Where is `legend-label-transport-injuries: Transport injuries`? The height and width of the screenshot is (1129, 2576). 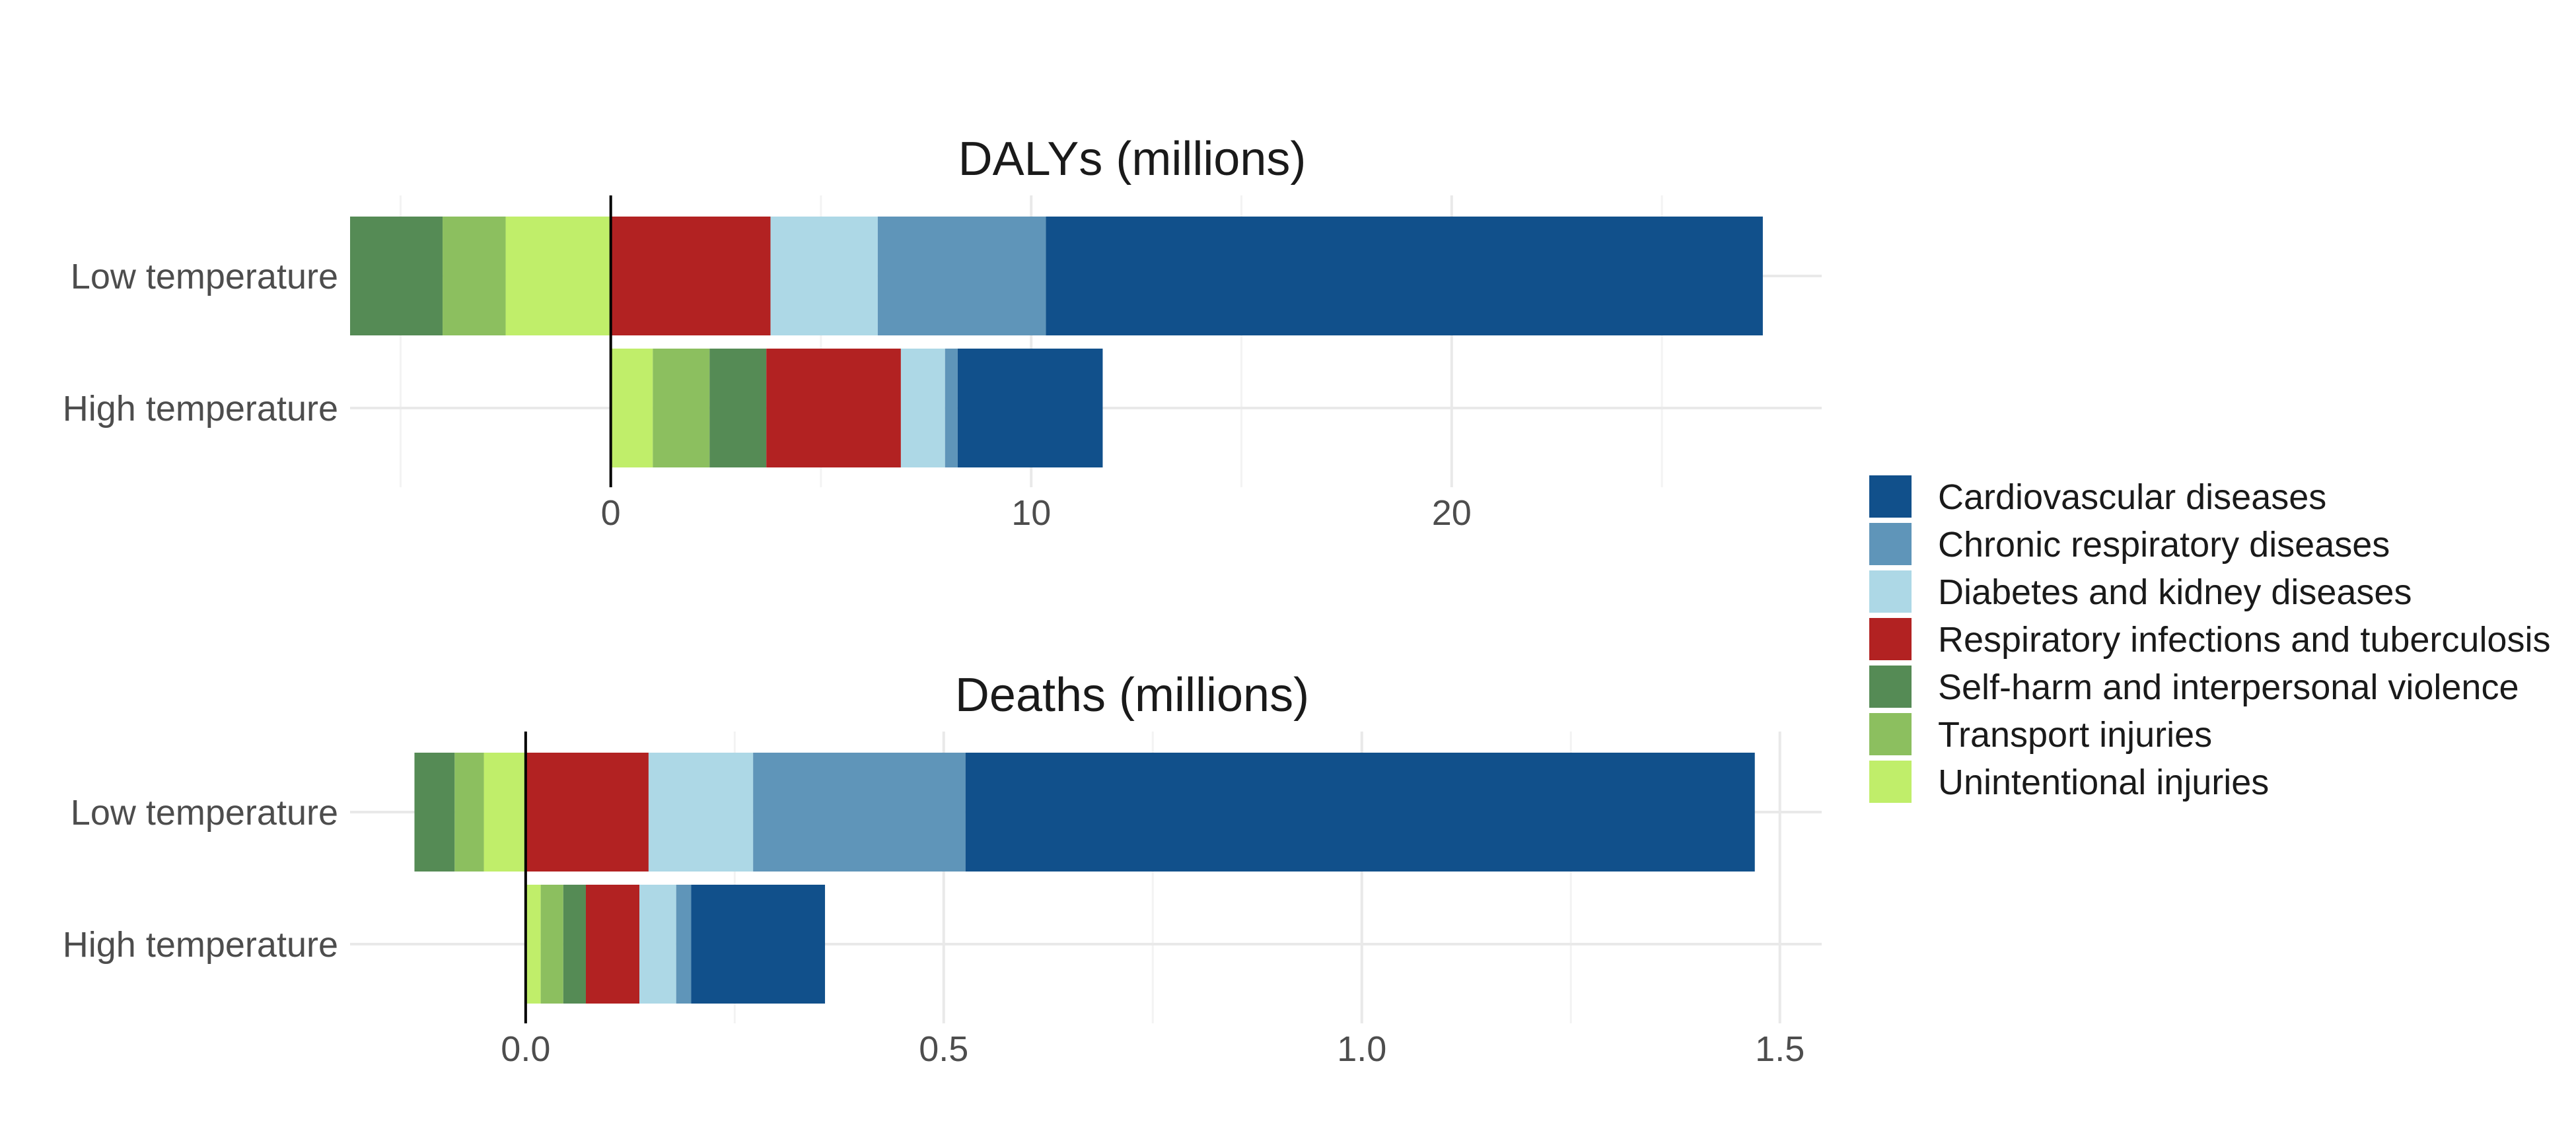
legend-label-transport-injuries: Transport injuries is located at coordinates (2075, 735).